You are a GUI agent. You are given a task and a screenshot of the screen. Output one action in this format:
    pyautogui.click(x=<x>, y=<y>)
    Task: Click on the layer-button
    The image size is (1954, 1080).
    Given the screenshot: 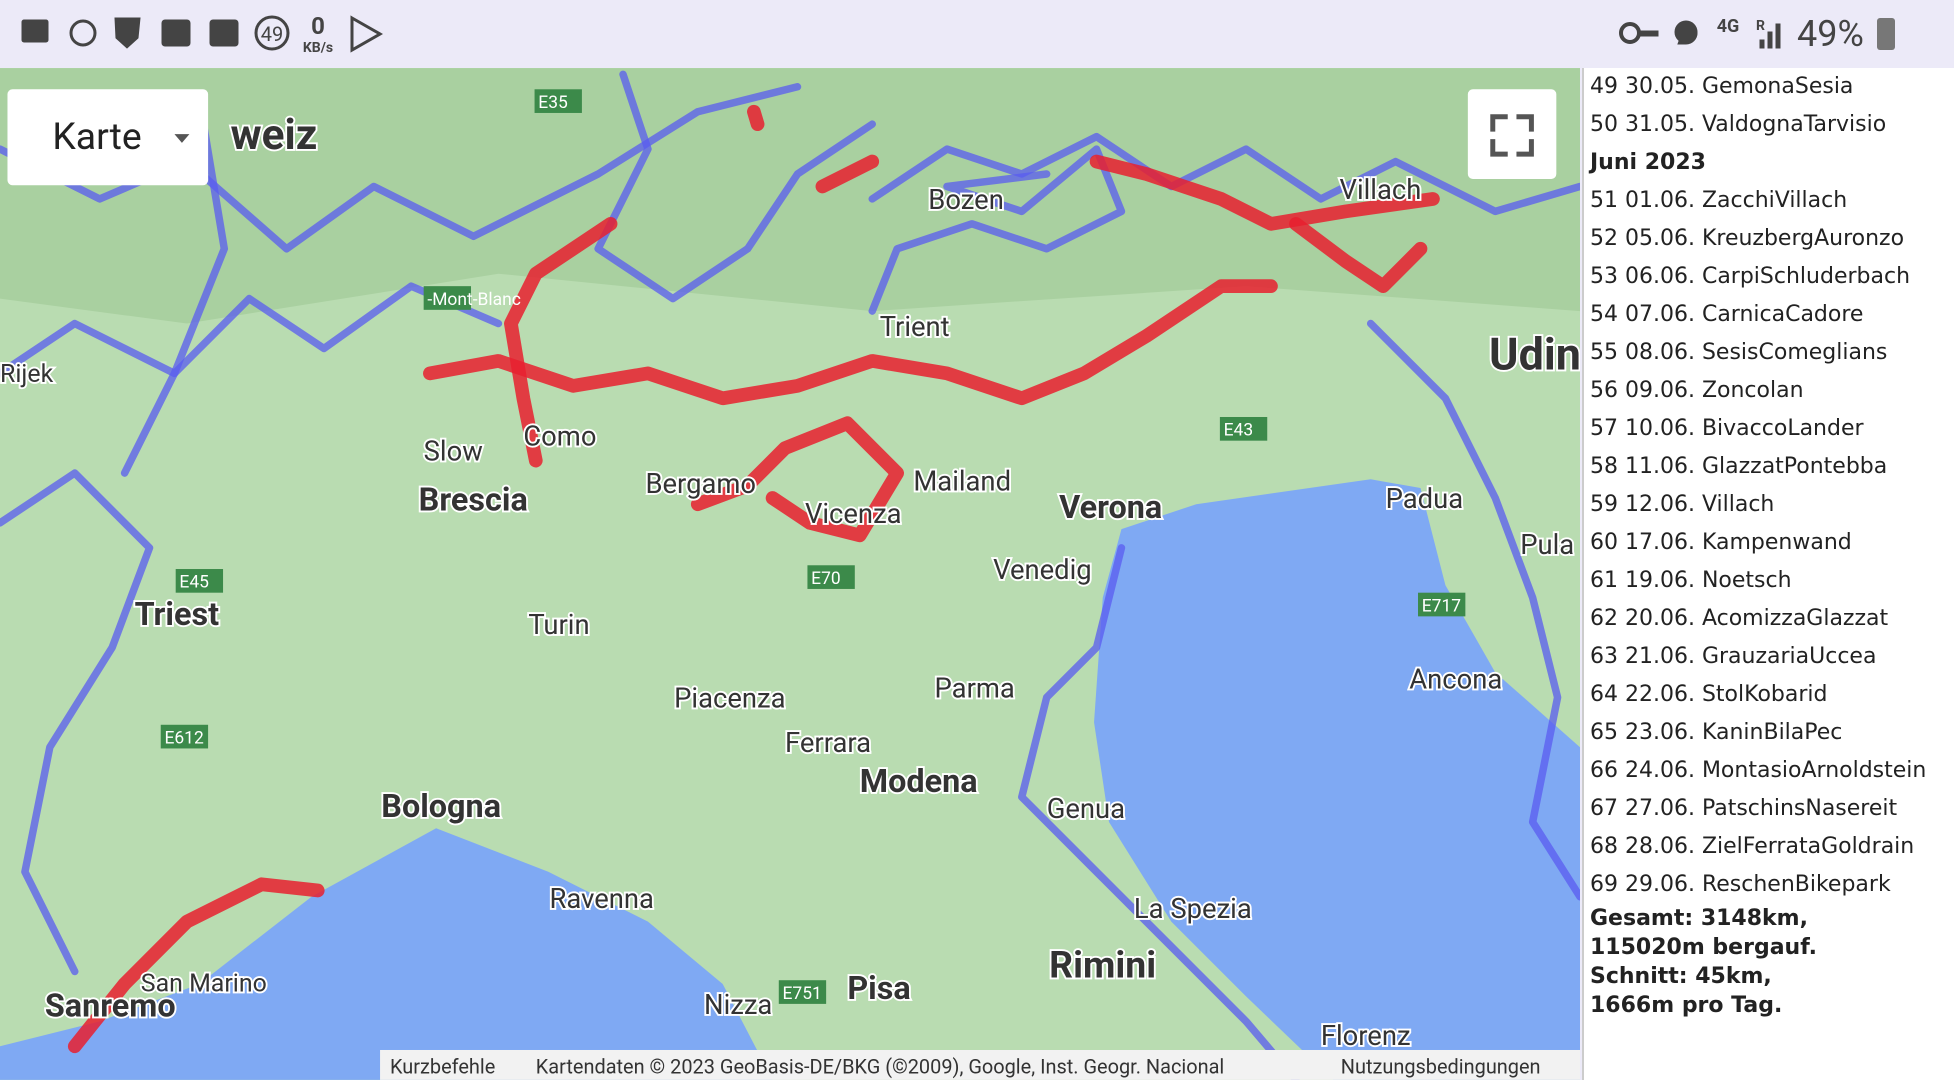 What is the action you would take?
    pyautogui.click(x=108, y=137)
    